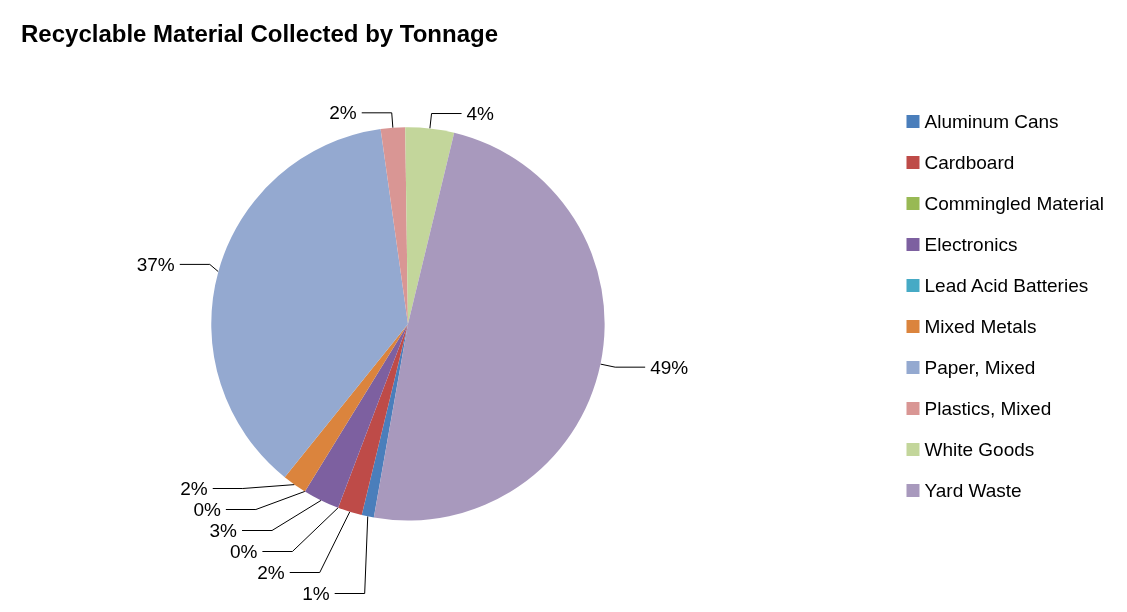 The width and height of the screenshot is (1127, 612). What do you see at coordinates (155, 264) in the screenshot?
I see `data-label: 37%` at bounding box center [155, 264].